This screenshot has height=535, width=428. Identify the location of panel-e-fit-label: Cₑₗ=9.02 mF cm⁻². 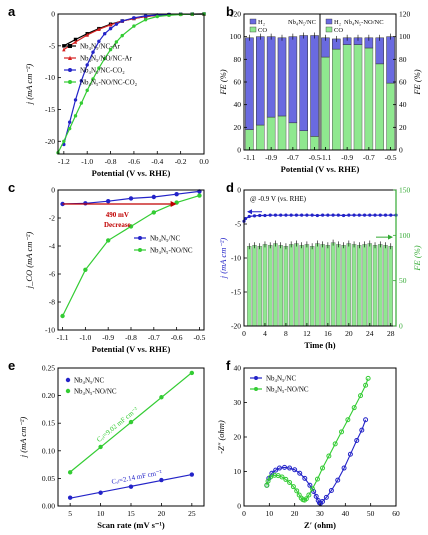
(117, 424).